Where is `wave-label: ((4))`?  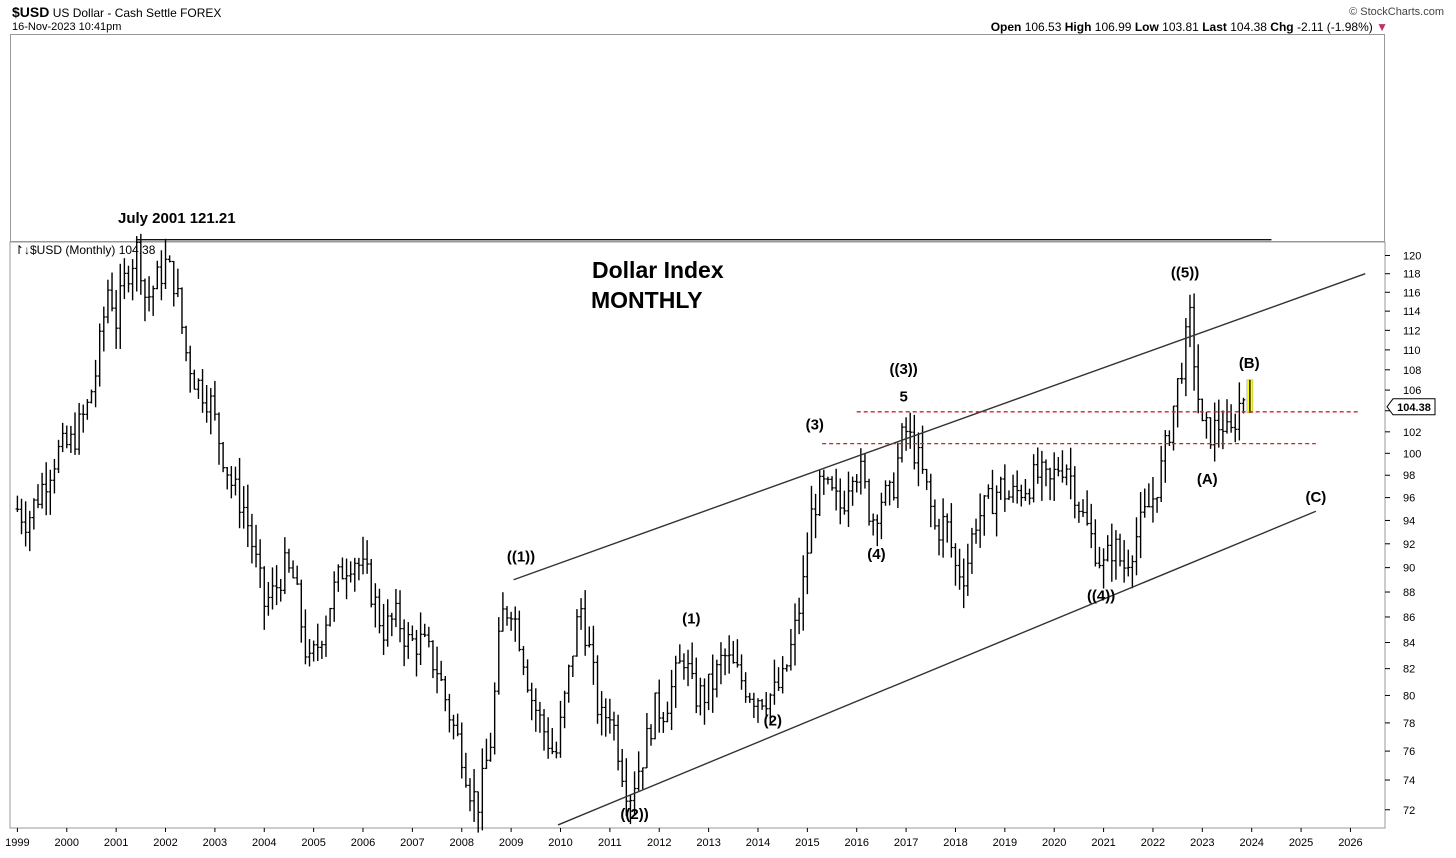 wave-label: ((4)) is located at coordinates (1101, 596).